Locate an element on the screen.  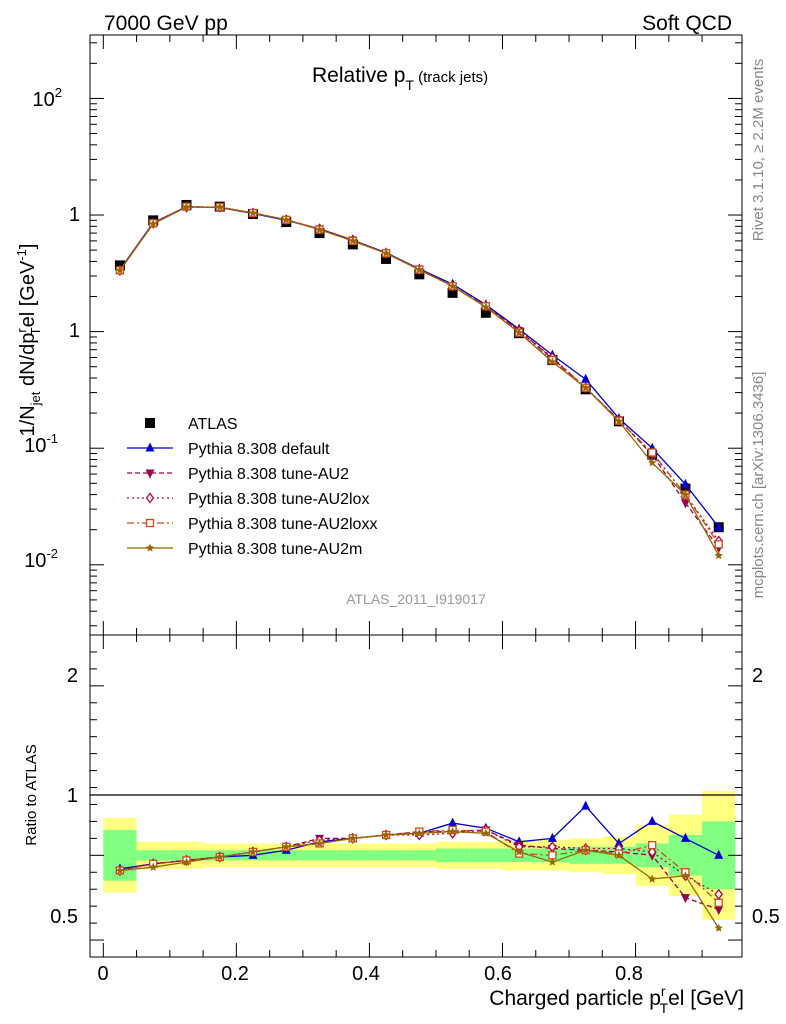
xtick-0.6: 0.6 is located at coordinates (498, 974).